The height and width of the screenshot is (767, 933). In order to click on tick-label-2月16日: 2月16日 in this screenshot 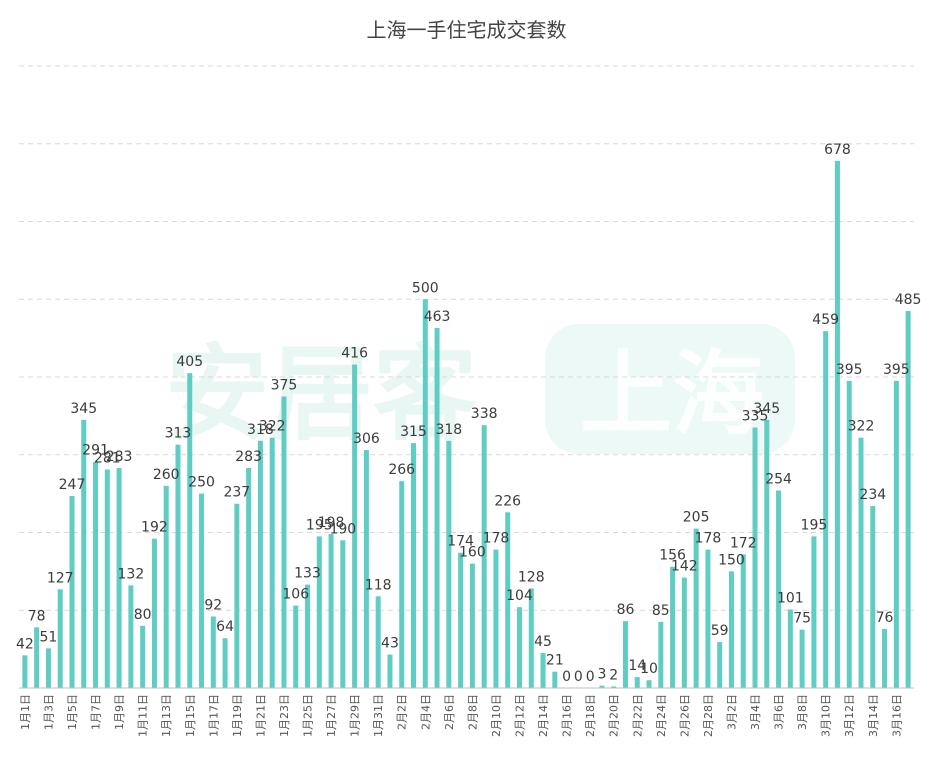, I will do `click(567, 715)`.